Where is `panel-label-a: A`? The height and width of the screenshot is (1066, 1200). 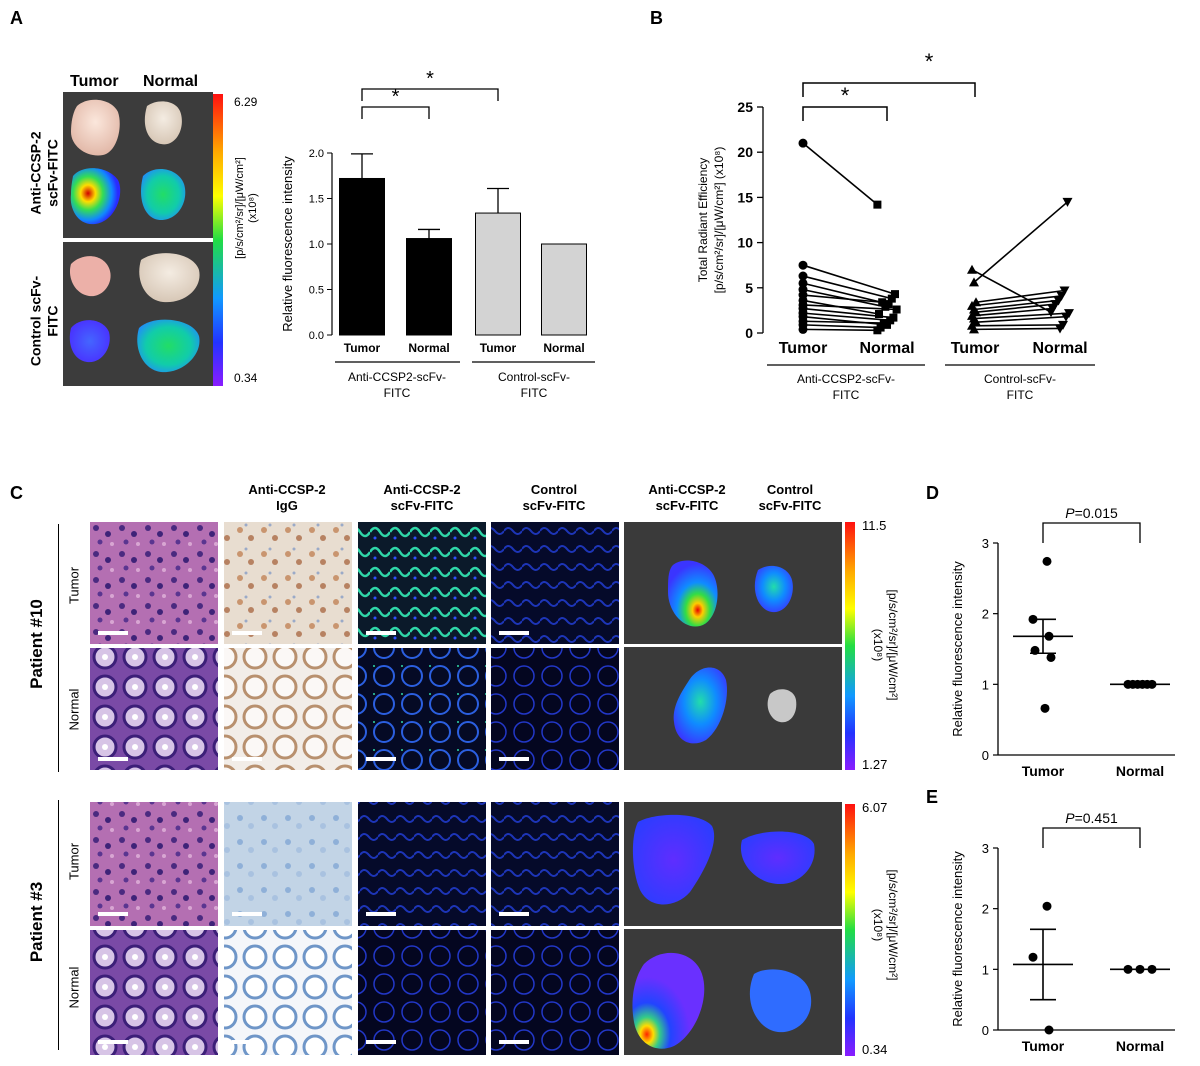
panel-label-a: A is located at coordinates (16, 18).